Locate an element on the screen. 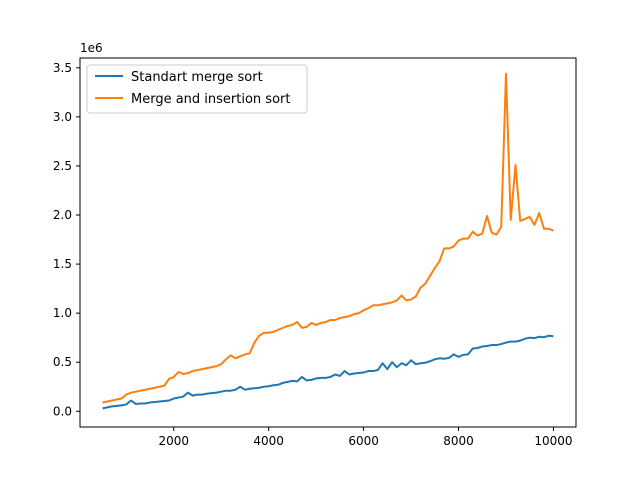 The width and height of the screenshot is (640, 480). y-tick-label: 3.5 is located at coordinates (62, 68).